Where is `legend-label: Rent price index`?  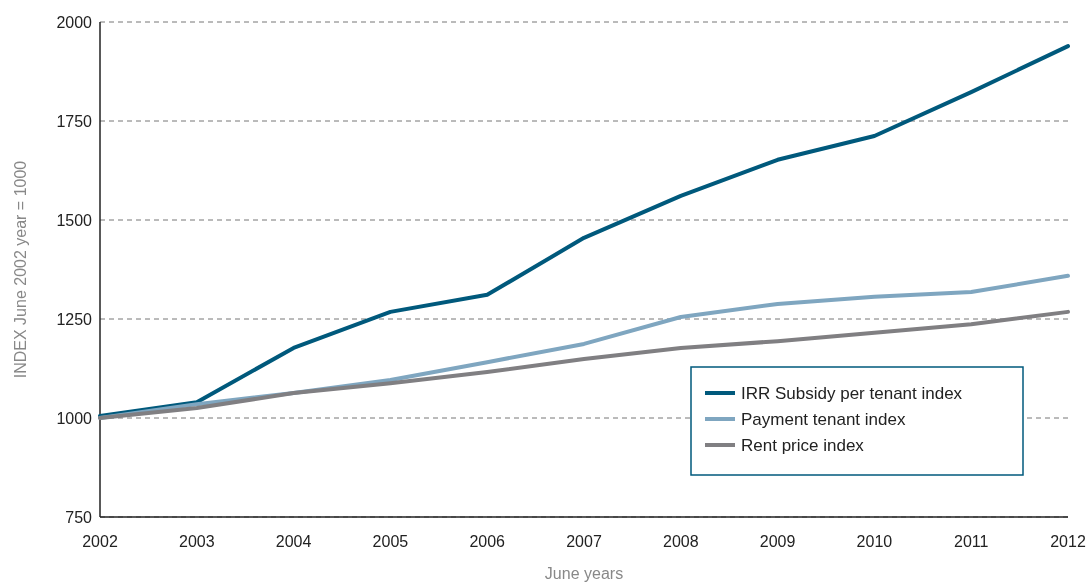 legend-label: Rent price index is located at coordinates (803, 445).